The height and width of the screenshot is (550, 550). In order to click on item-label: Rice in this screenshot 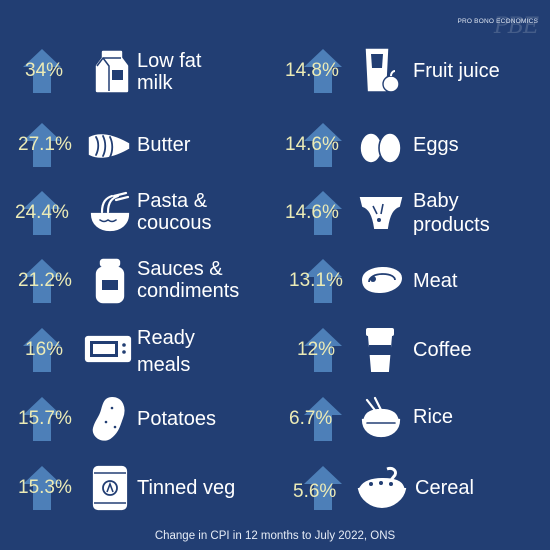, I will do `click(433, 417)`.